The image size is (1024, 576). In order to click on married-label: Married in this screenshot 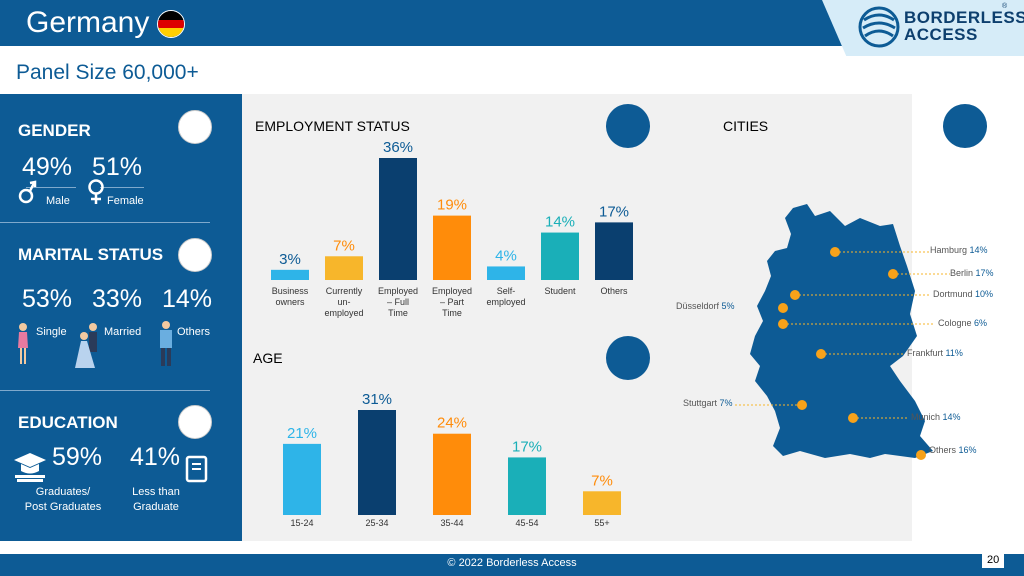, I will do `click(123, 332)`.